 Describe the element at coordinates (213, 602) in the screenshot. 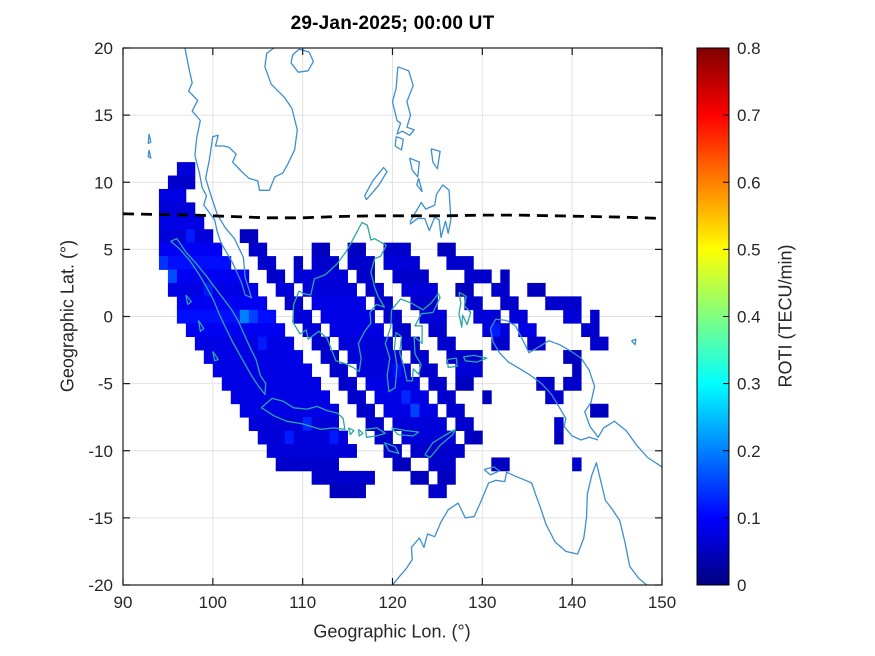

I see `x-tick-label: 100` at that location.